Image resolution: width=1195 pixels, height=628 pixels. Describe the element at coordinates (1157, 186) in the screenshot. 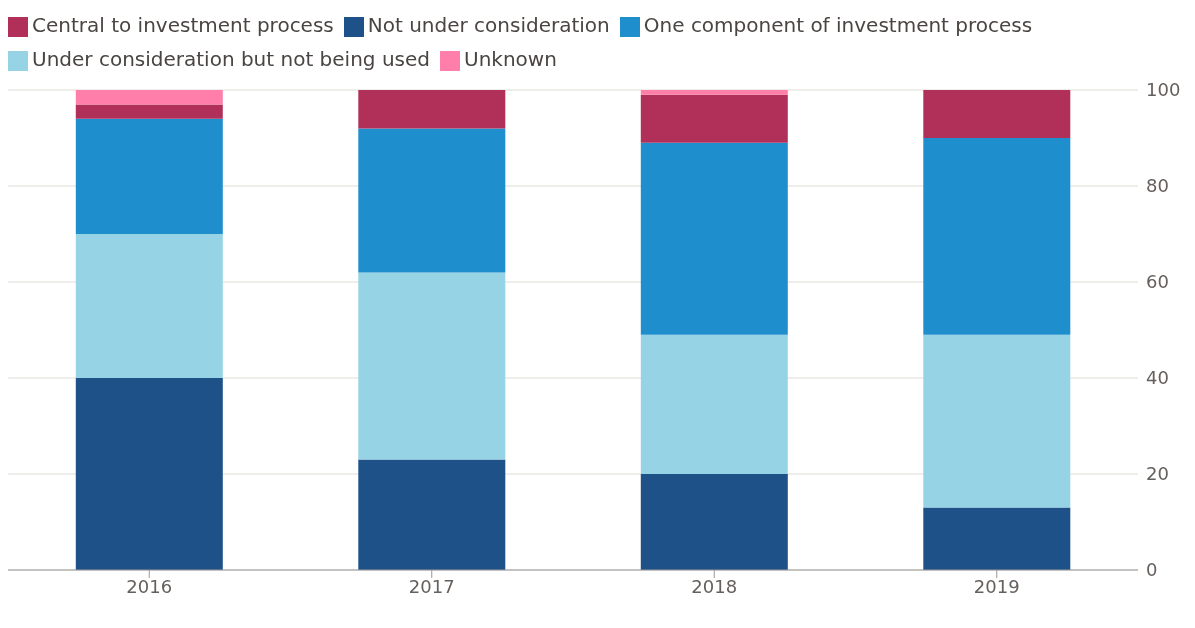

I see `y-tick-label: 80` at that location.